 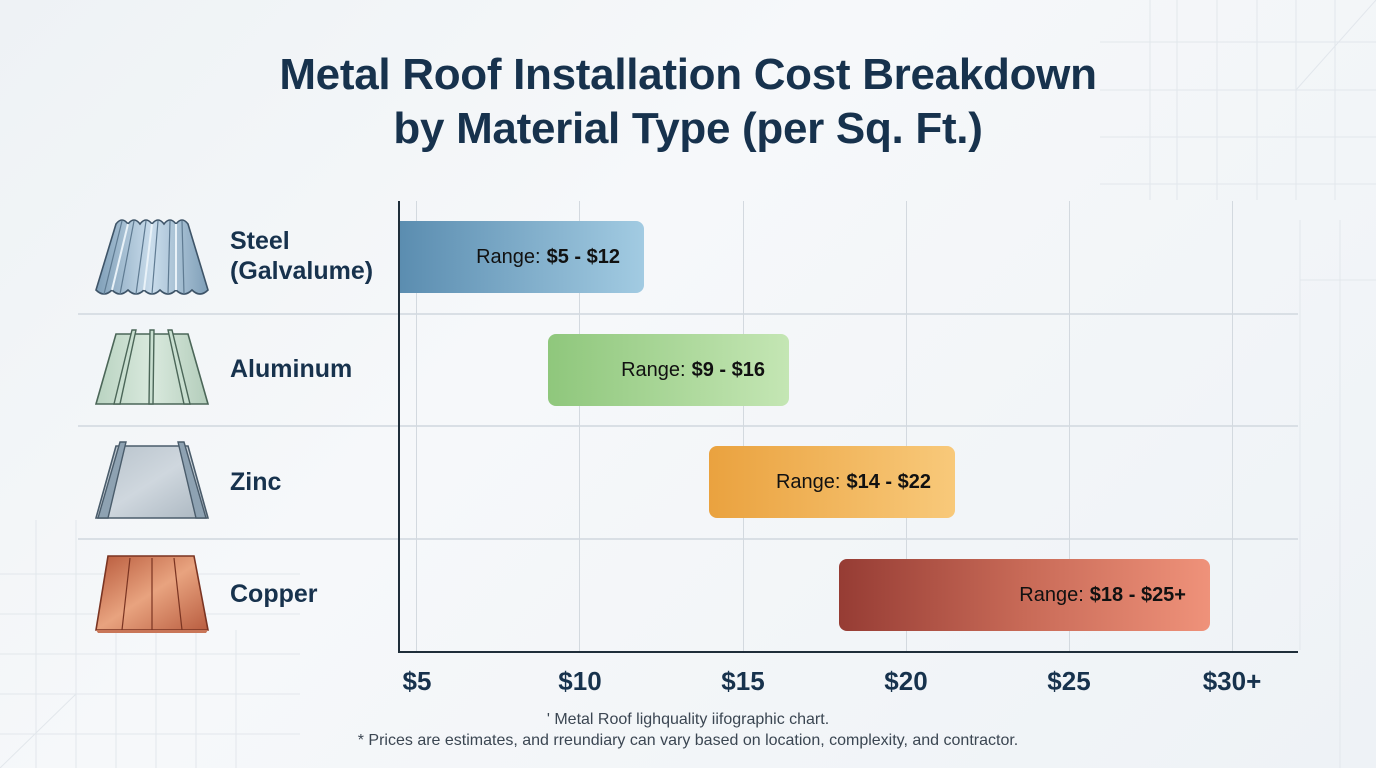 I want to click on corrugated-steel-panel-icon, so click(x=152, y=257).